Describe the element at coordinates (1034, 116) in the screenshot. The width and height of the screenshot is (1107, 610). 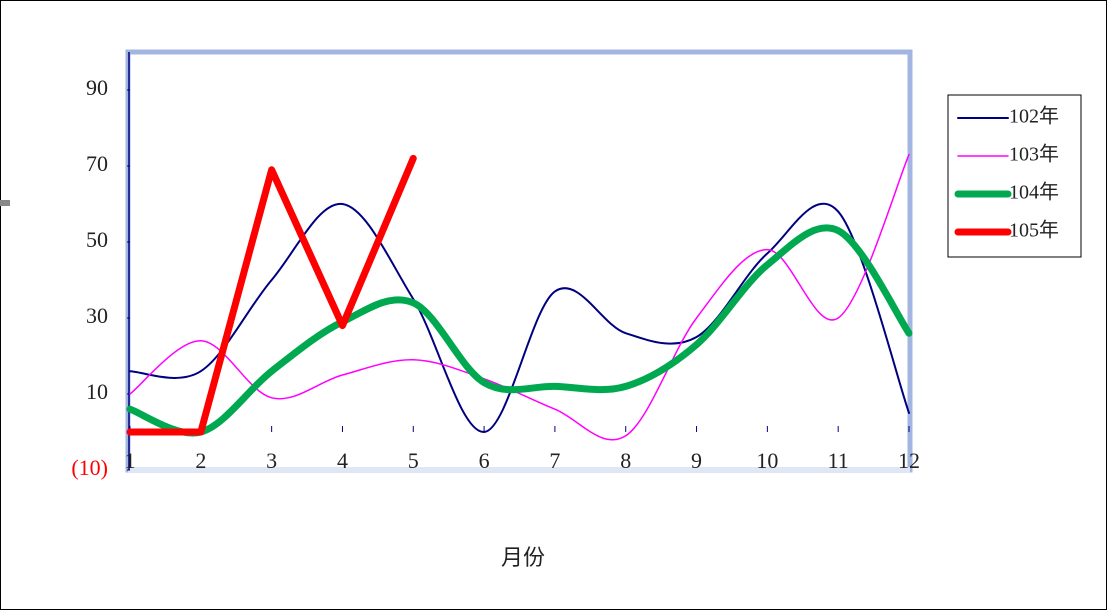
I see `legend-label: 102年` at that location.